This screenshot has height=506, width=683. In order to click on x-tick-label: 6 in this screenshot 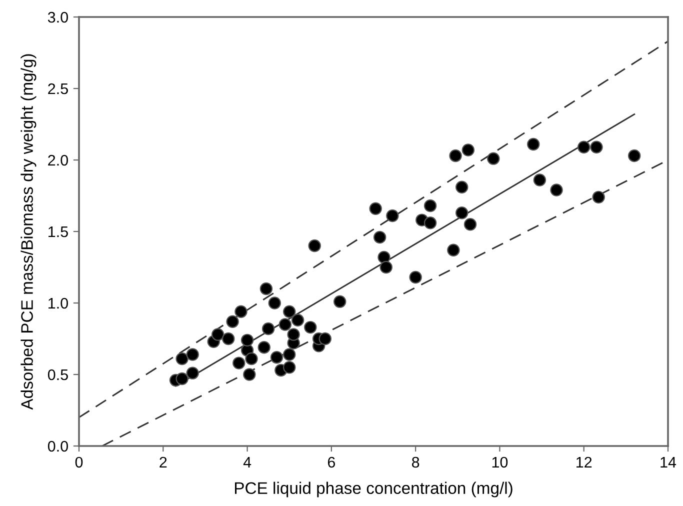, I will do `click(332, 462)`.